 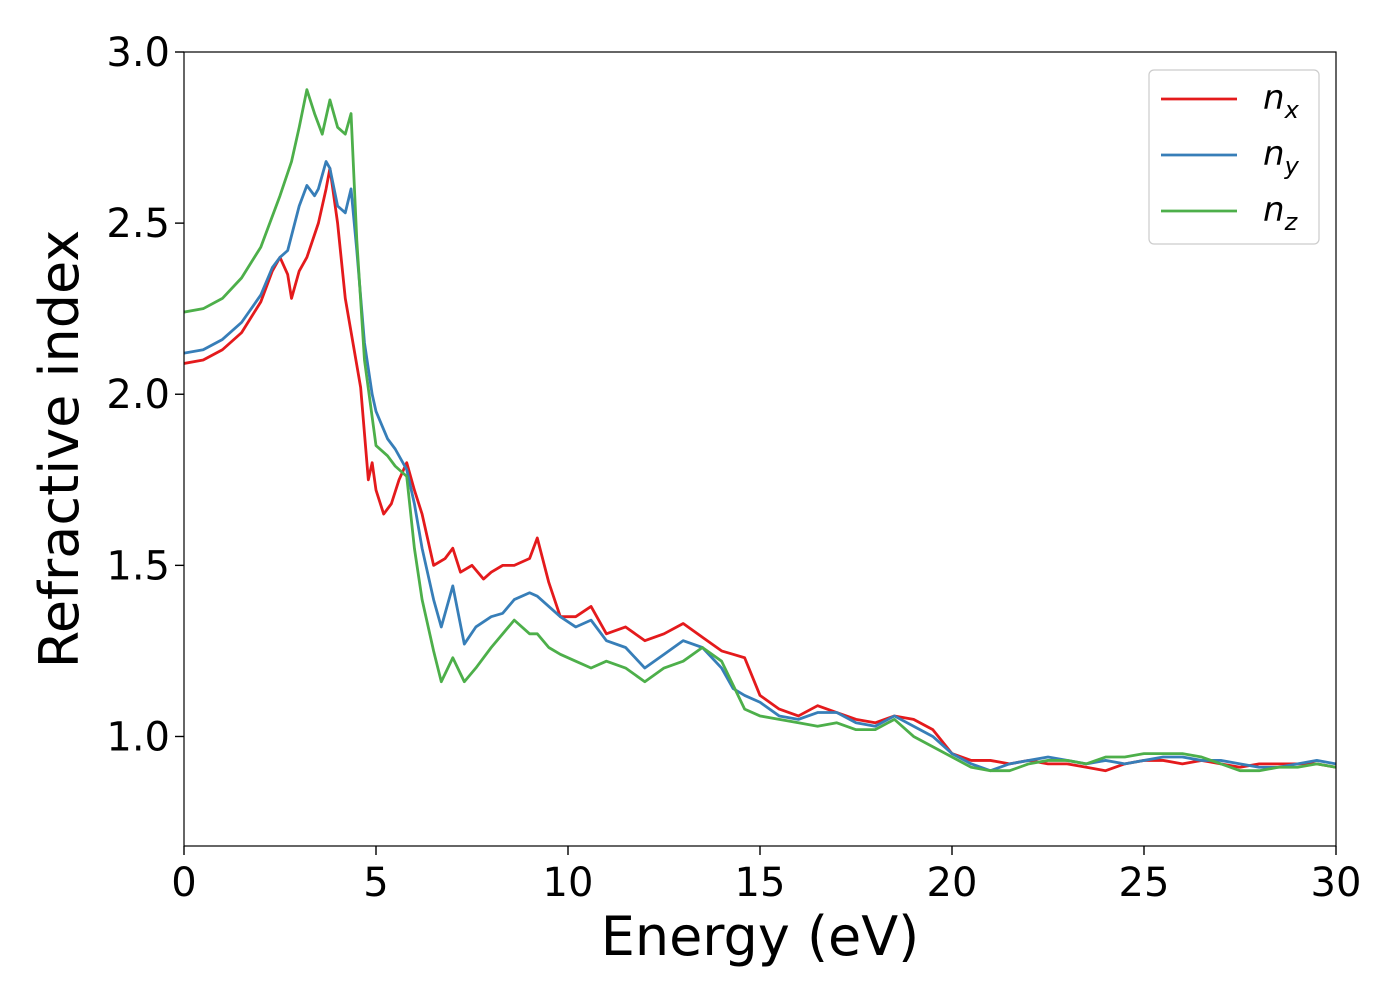 What do you see at coordinates (1336, 883) in the screenshot?
I see `x-tick-label: 30` at bounding box center [1336, 883].